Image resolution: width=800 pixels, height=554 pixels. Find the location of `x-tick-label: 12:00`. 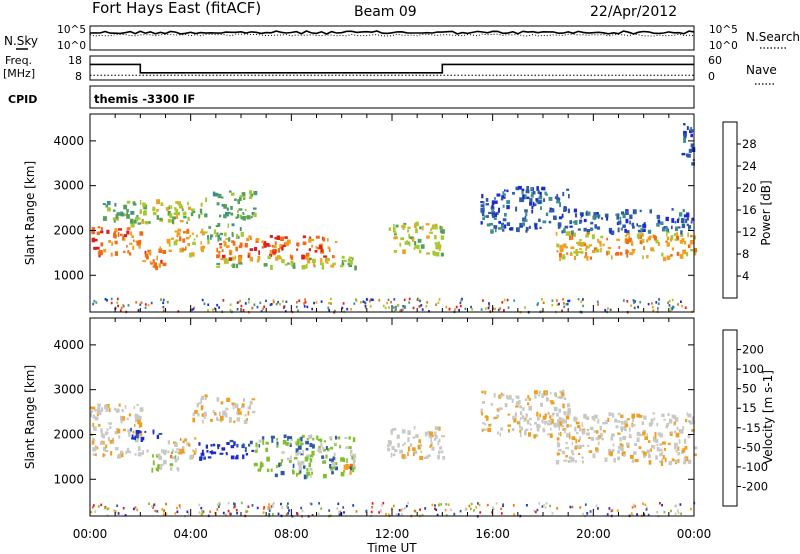

x-tick-label: 12:00 is located at coordinates (392, 534).